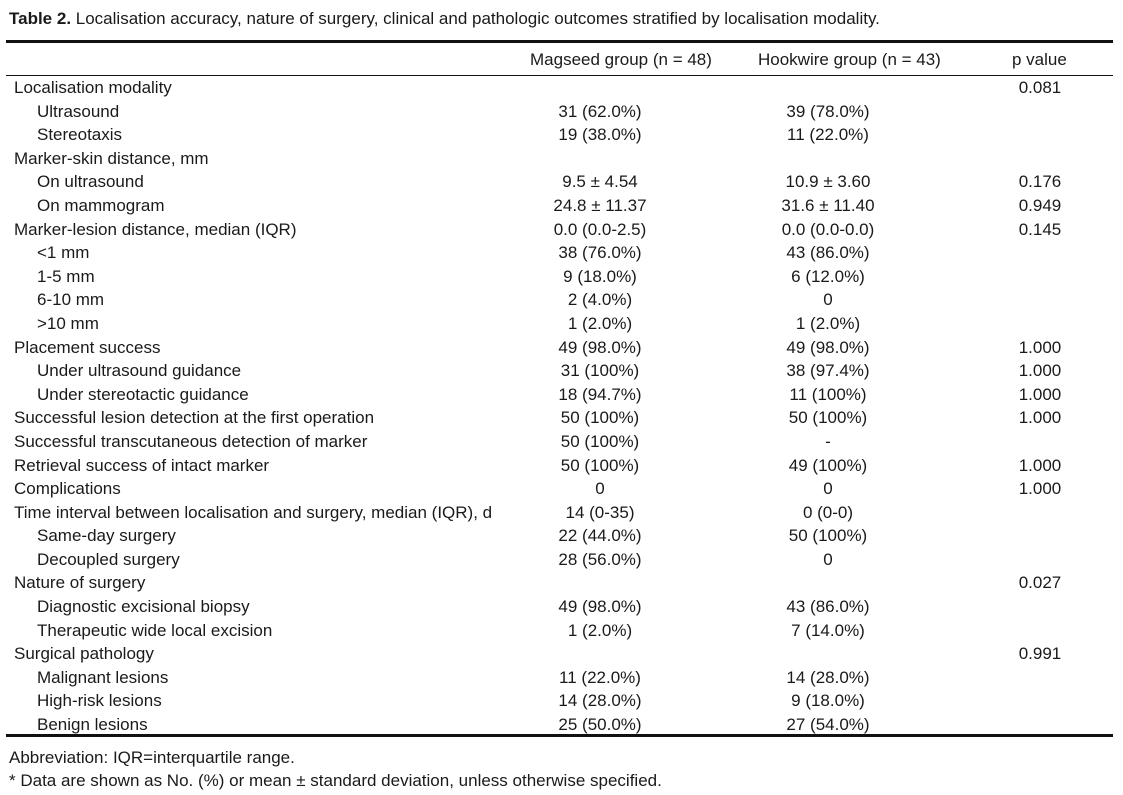  Describe the element at coordinates (561, 277) in the screenshot. I see `table-row: 1-5 mm 9 (18.0%) 6 (12.0%)` at that location.